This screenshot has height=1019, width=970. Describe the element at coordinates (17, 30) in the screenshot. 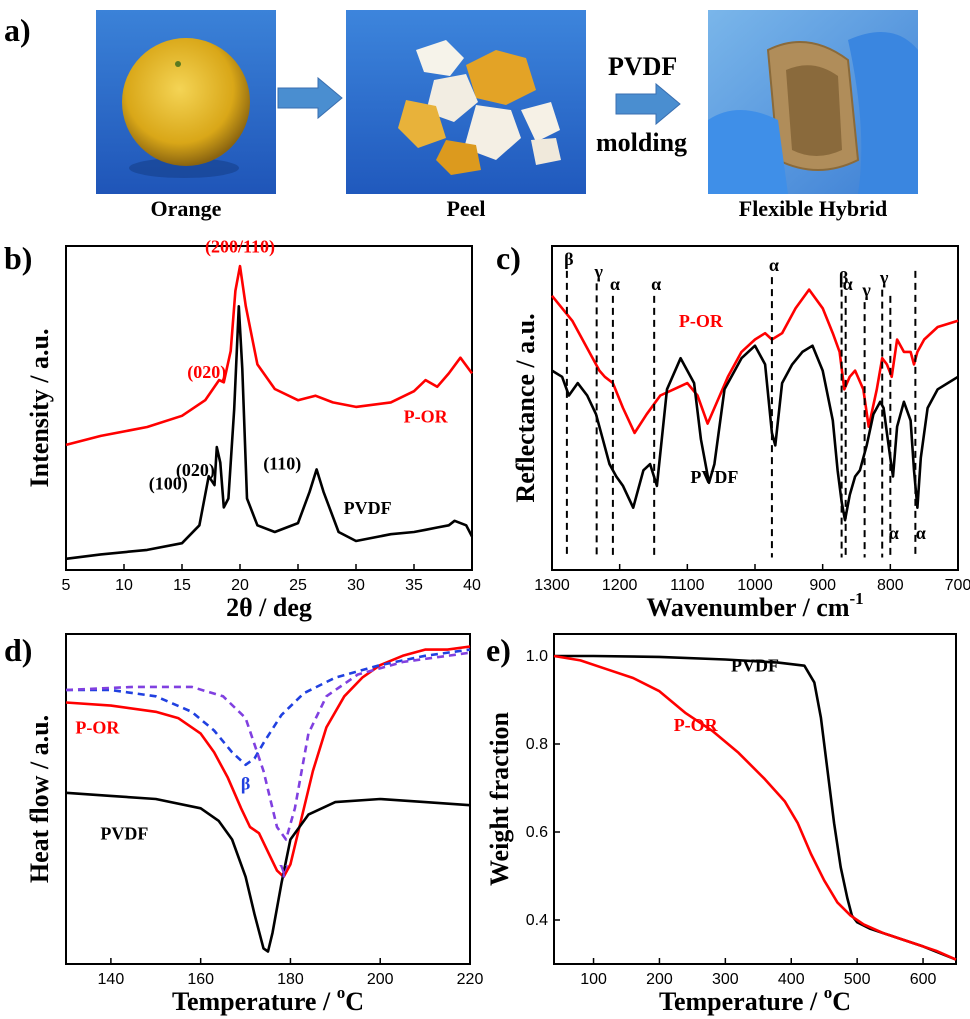

I see `panel-a-label: a)` at that location.